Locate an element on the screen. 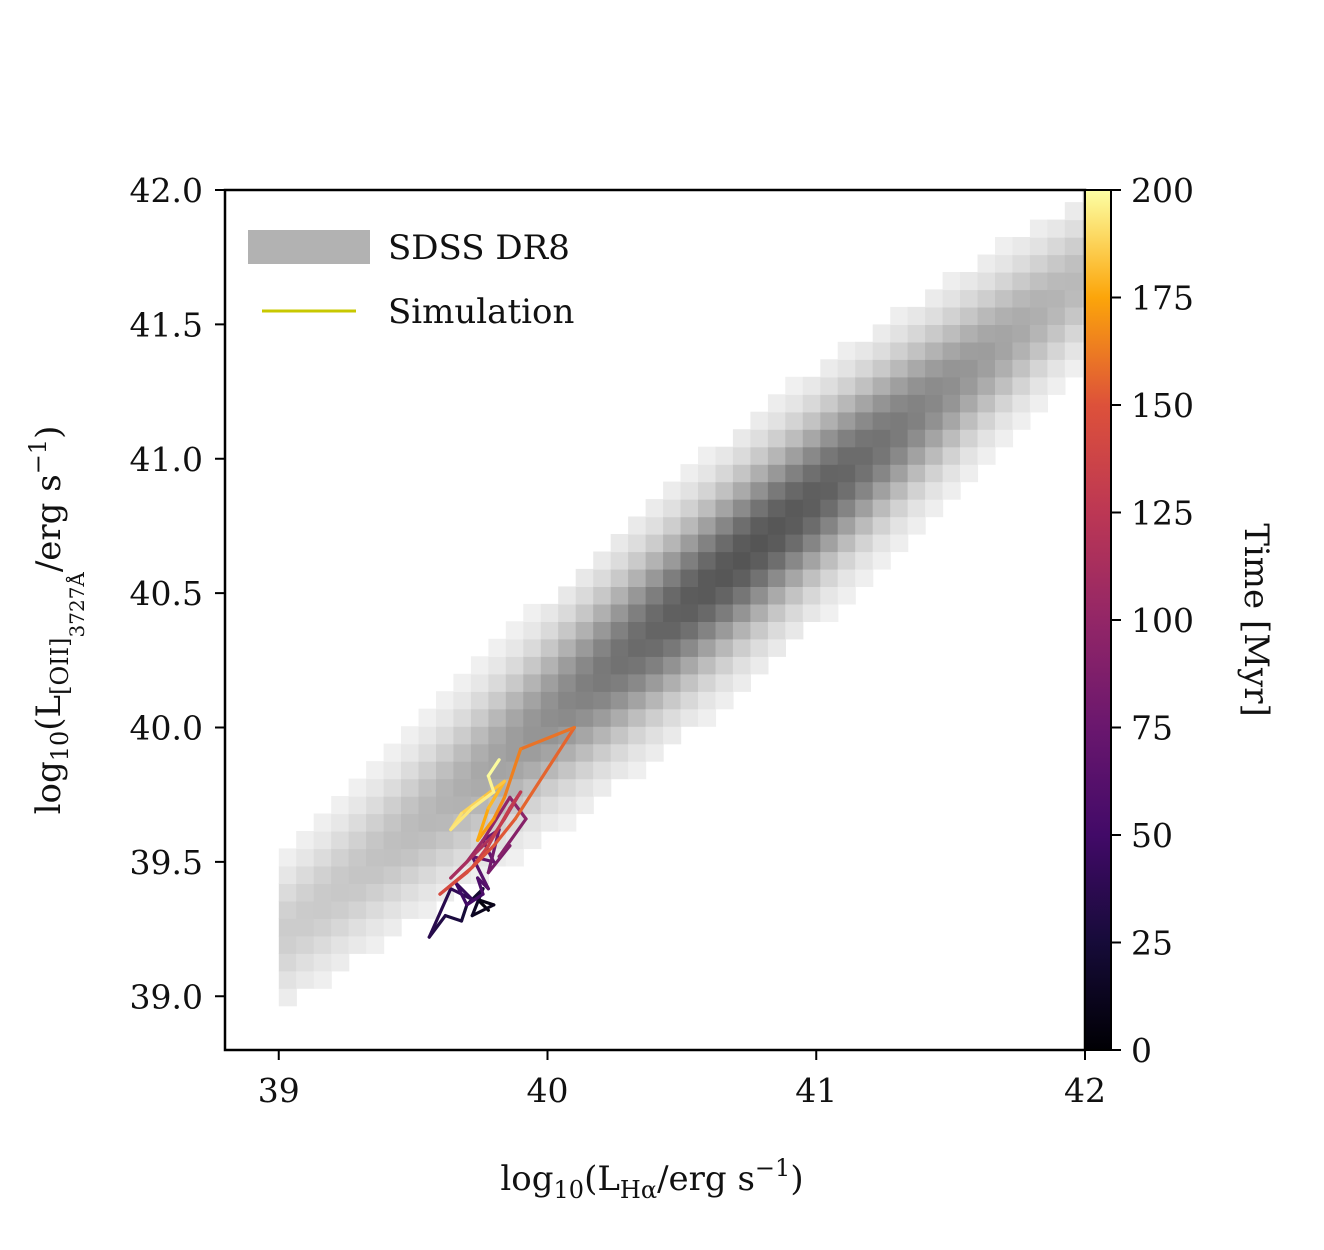 This screenshot has height=1250, width=1324. colorbar-tick-label-7: 175 is located at coordinates (1162, 298).